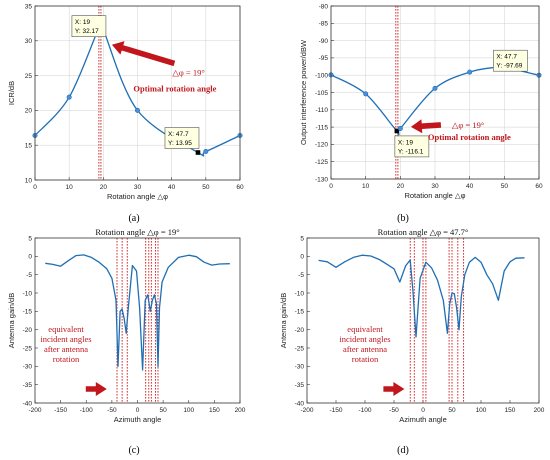 The image size is (550, 460). I want to click on x-axis-label: Azimuth angle, so click(423, 419).